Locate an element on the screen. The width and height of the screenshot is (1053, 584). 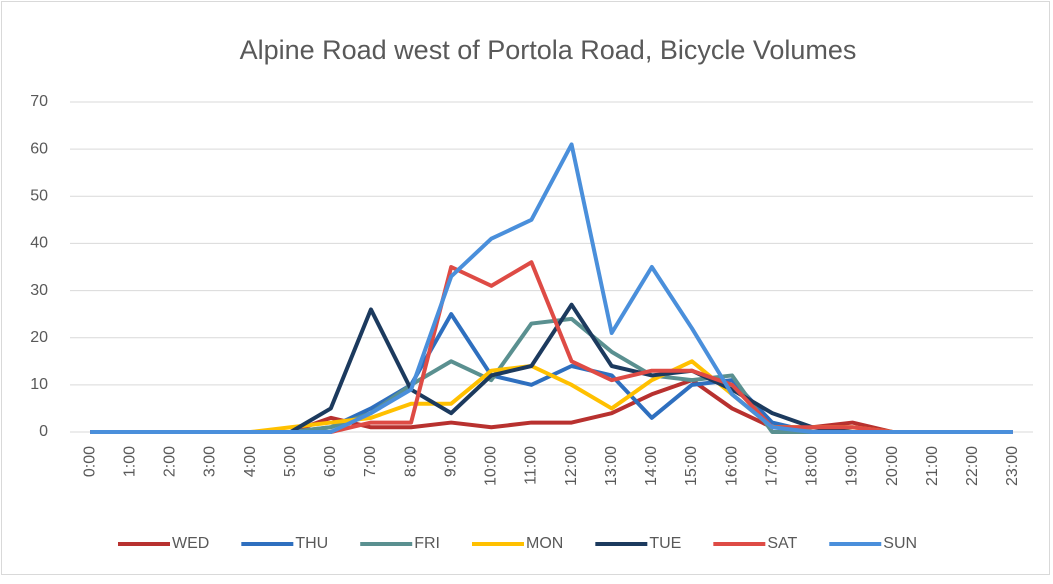
y-tick-label: 0 is located at coordinates (43, 431).